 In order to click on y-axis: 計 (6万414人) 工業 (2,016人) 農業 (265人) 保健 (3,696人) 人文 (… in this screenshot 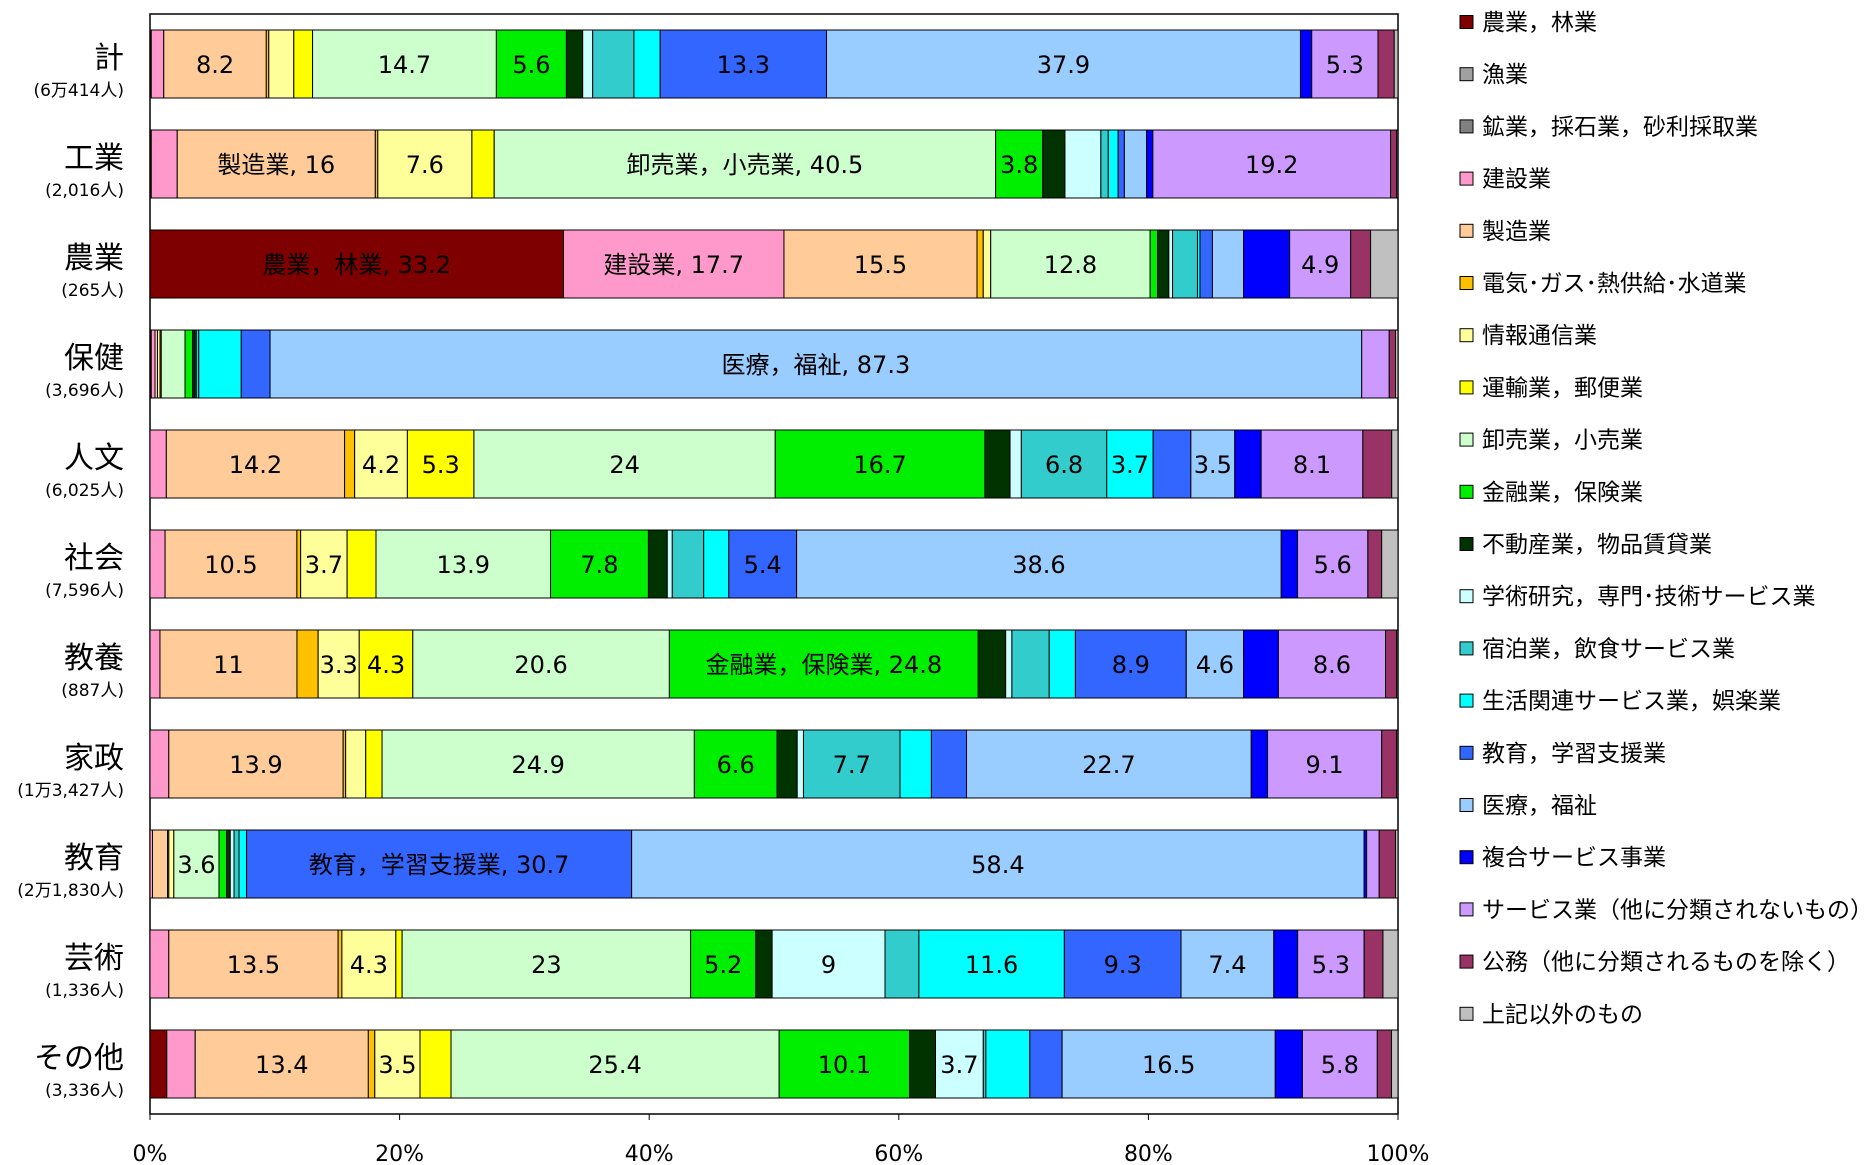, I will do `click(70, 571)`.